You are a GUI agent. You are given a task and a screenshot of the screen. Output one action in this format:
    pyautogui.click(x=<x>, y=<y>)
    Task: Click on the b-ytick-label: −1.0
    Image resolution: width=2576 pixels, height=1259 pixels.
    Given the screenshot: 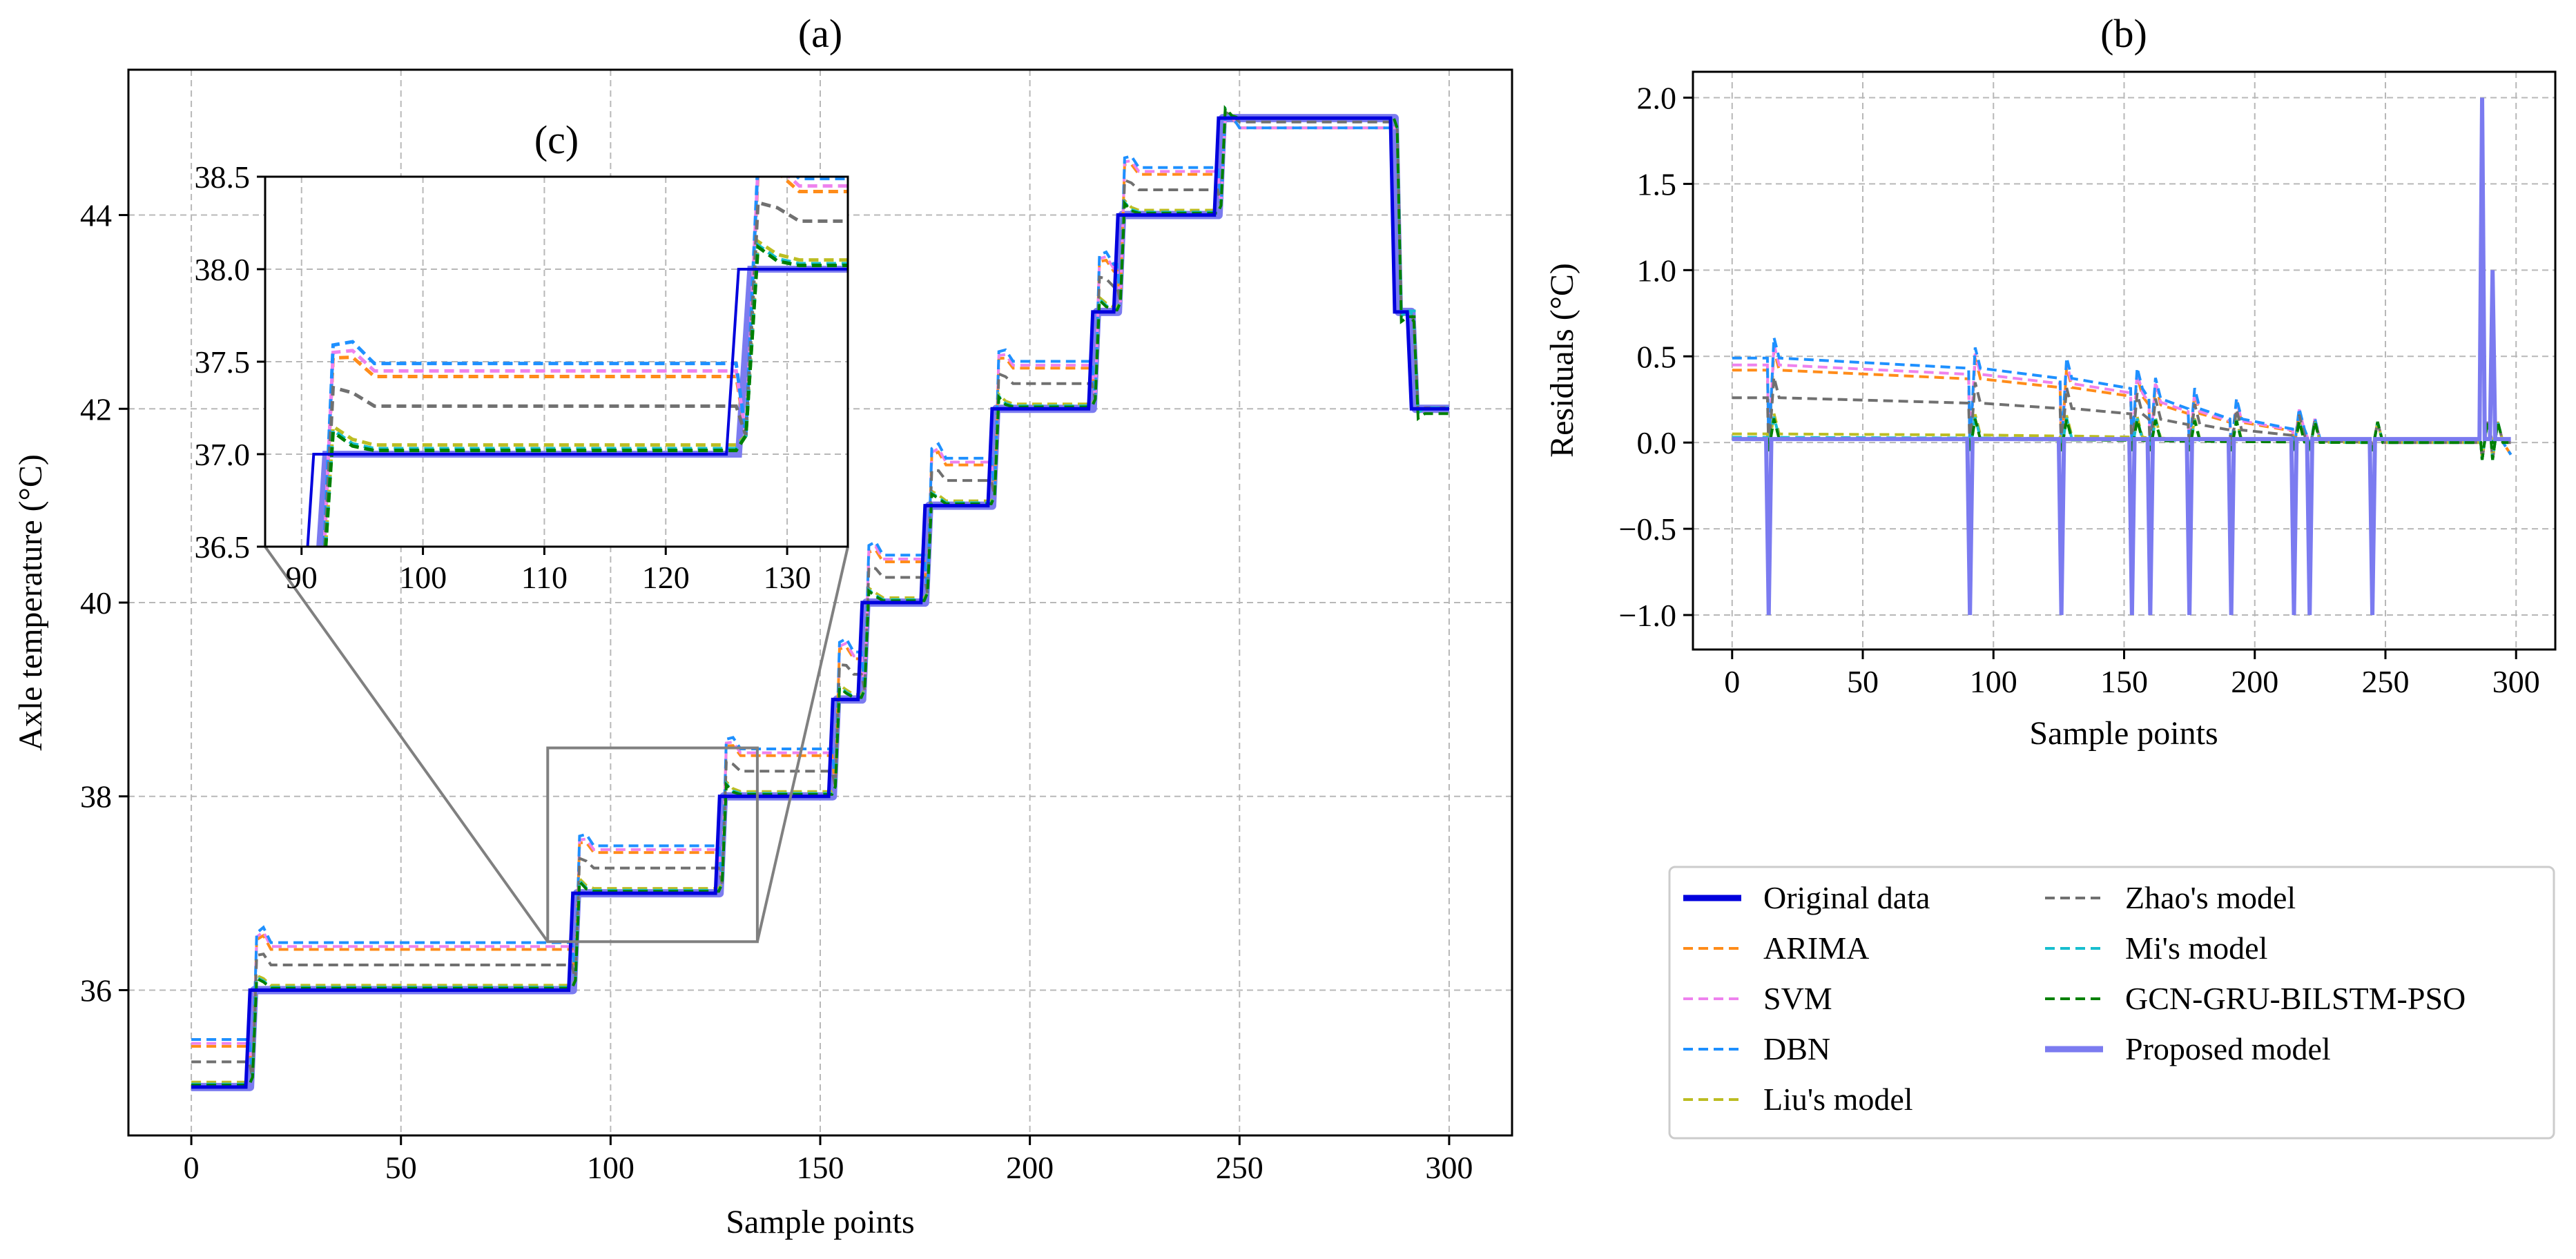 What is the action you would take?
    pyautogui.click(x=1648, y=615)
    